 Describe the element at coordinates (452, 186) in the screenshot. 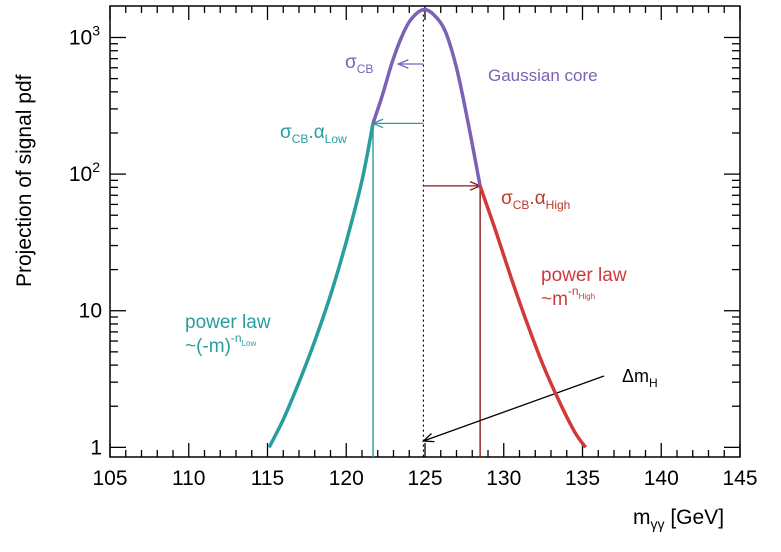

I see `alpha-high-arrow` at that location.